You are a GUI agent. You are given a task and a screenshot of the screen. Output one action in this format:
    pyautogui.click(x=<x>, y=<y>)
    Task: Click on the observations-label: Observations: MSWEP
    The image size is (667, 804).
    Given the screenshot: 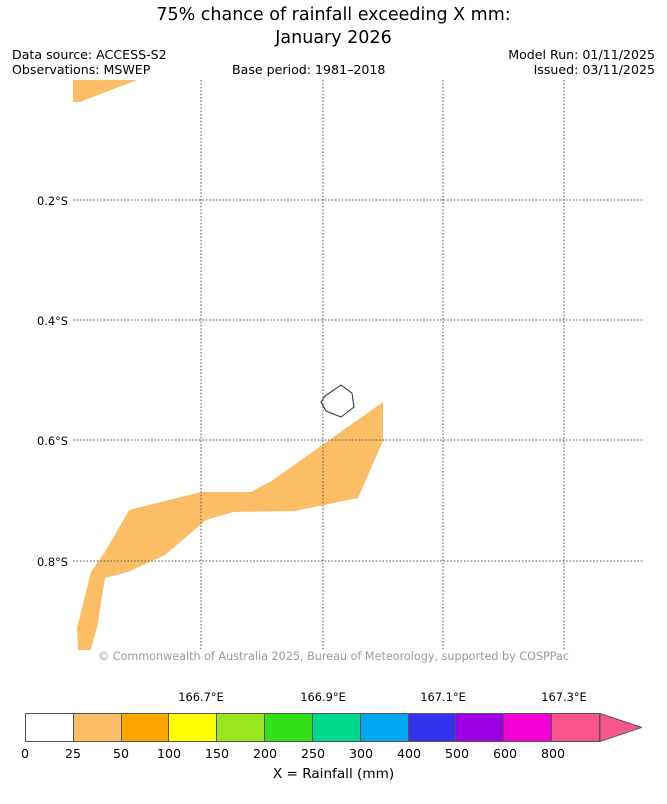 What is the action you would take?
    pyautogui.click(x=81, y=69)
    